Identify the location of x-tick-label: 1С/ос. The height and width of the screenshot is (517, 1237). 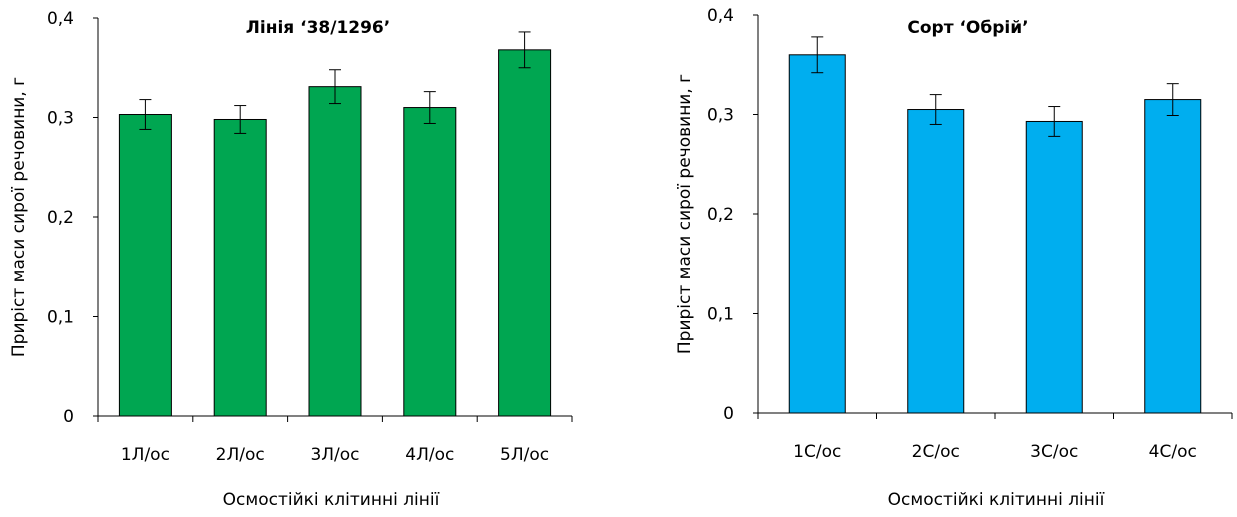
(817, 452).